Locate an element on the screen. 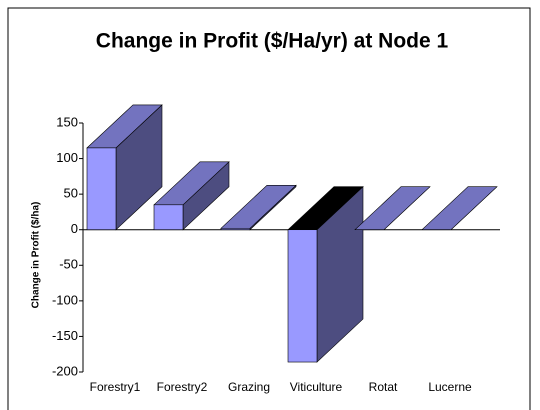  y-tick-label: 0 is located at coordinates (74, 228).